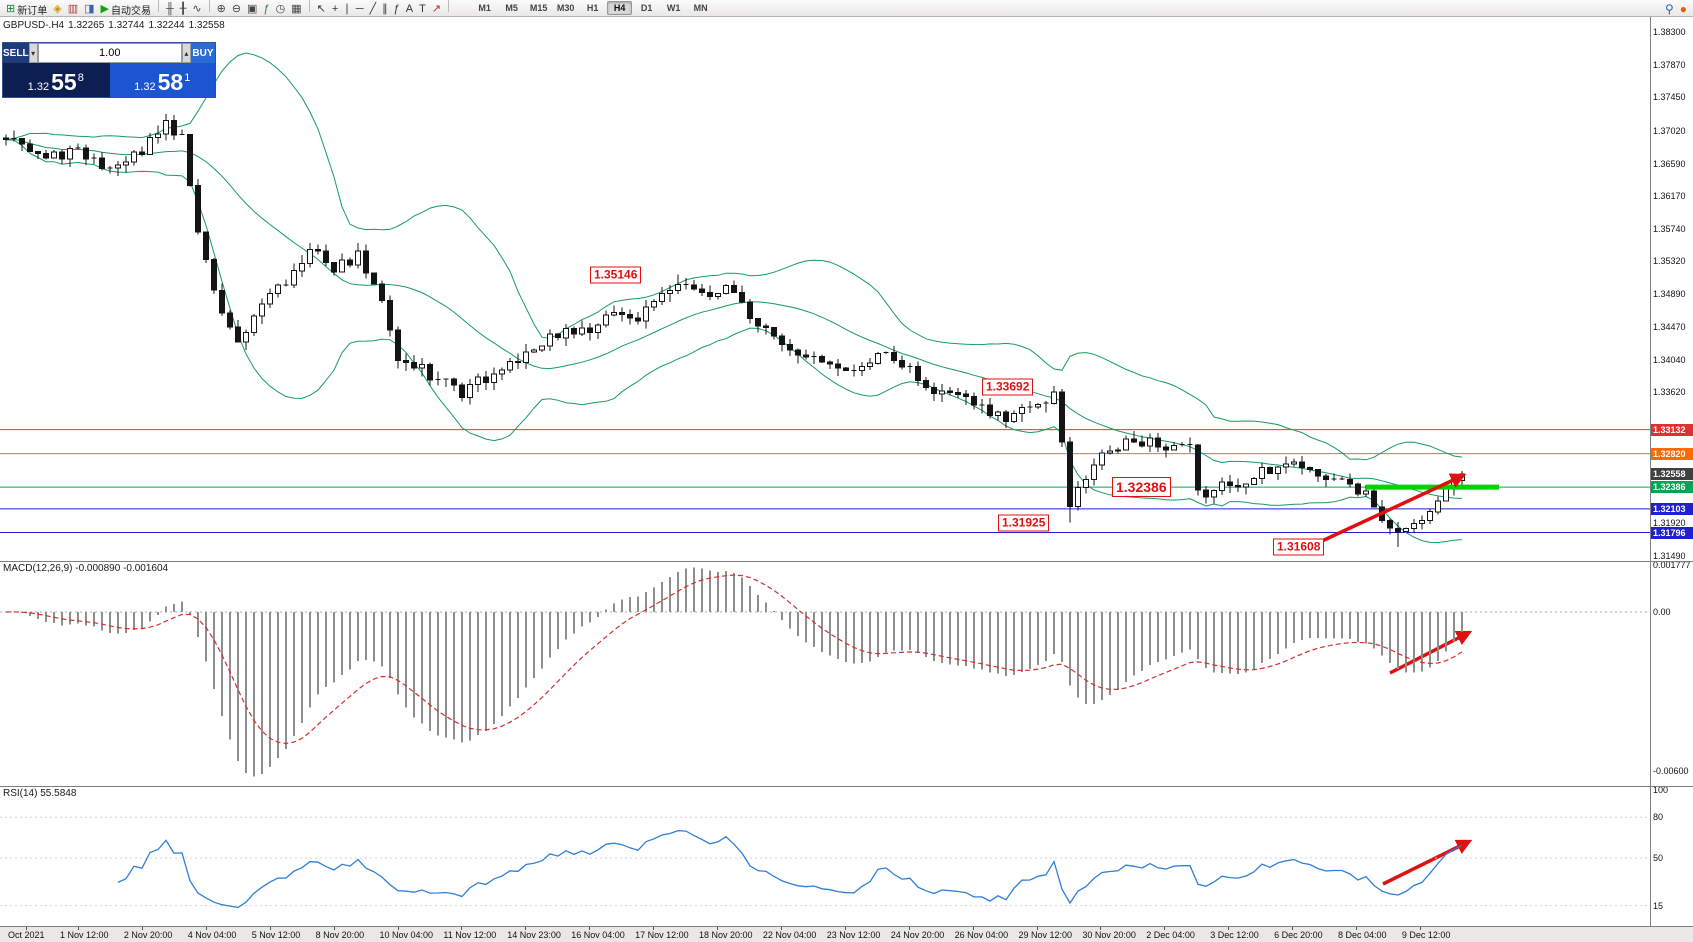  I want to click on vertical-line-icon: ∣, so click(347, 9).